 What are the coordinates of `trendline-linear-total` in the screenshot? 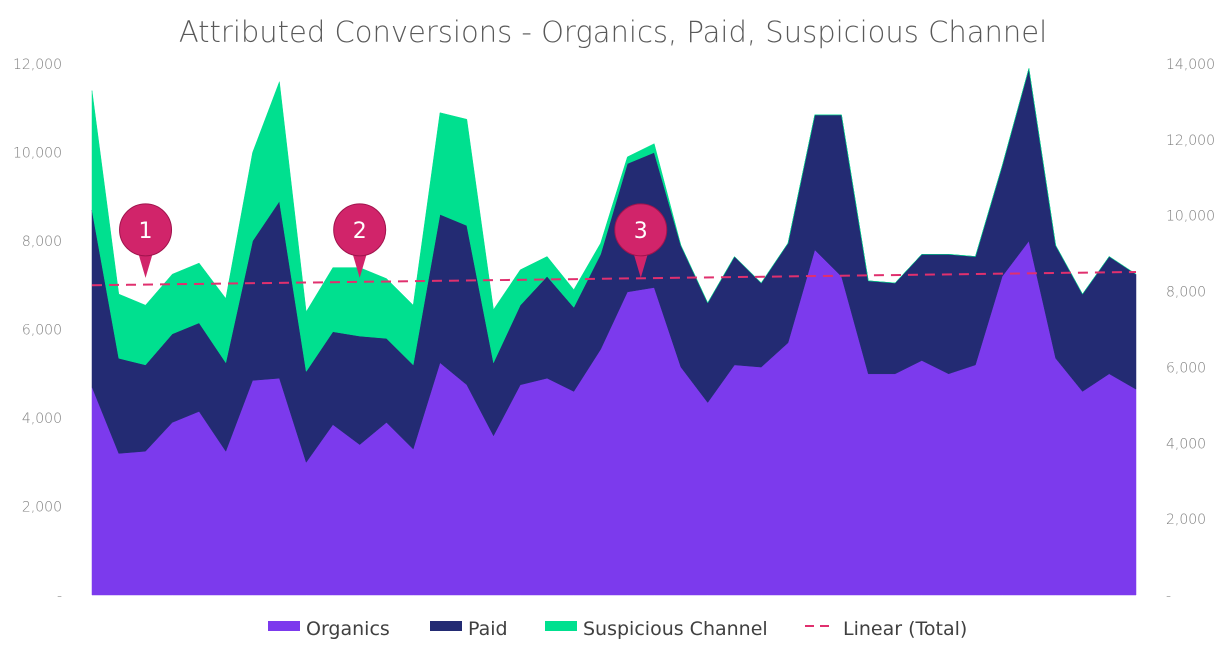 It's located at (614, 278).